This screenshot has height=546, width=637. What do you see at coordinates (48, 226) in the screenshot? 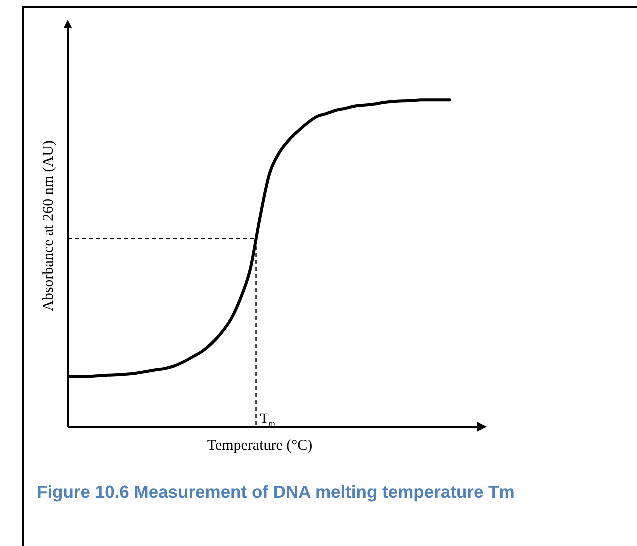
I see `y-axis-title: Absorbance at 260 nm (AU)` at bounding box center [48, 226].